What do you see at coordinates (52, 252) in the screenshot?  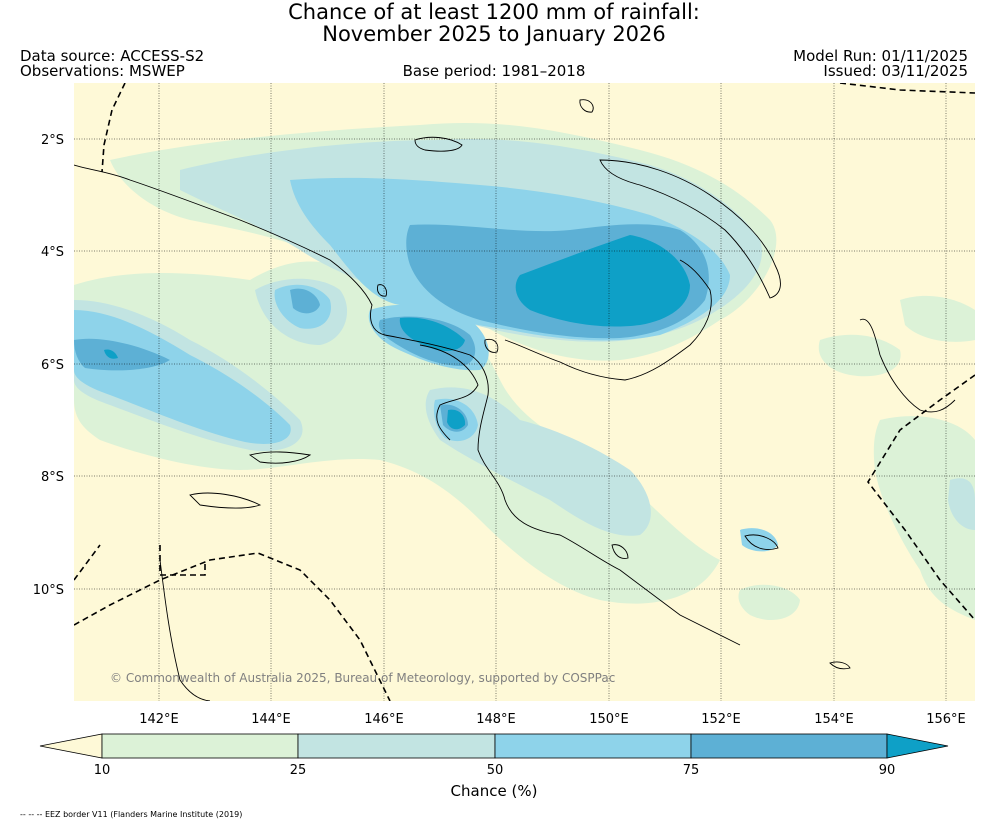 I see `lat-label-4s: 4°S` at bounding box center [52, 252].